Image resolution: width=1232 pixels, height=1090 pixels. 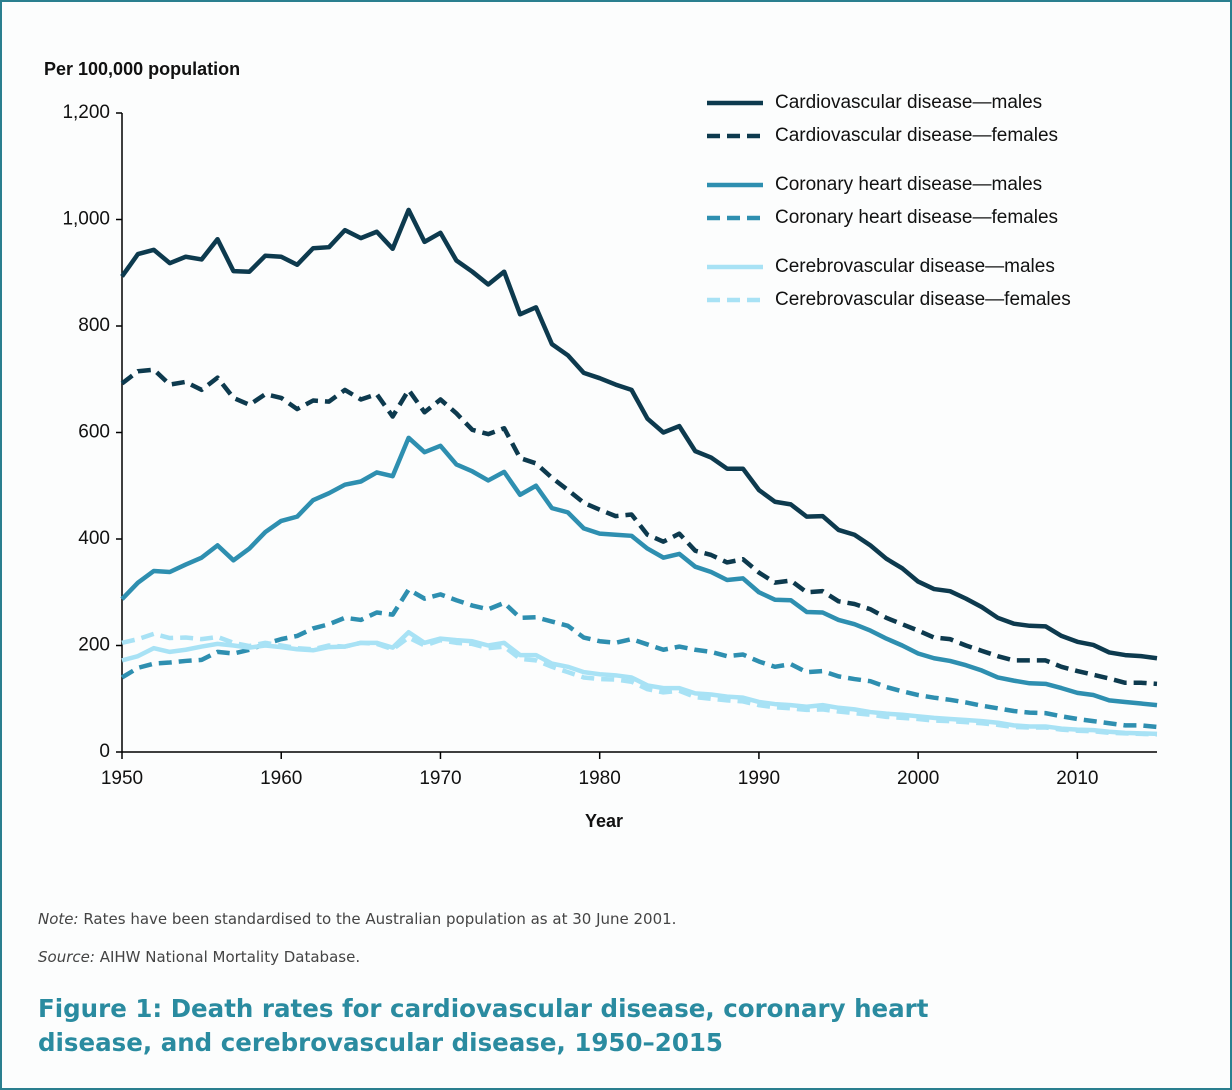 I want to click on y-tick-label: 400, so click(x=94, y=538).